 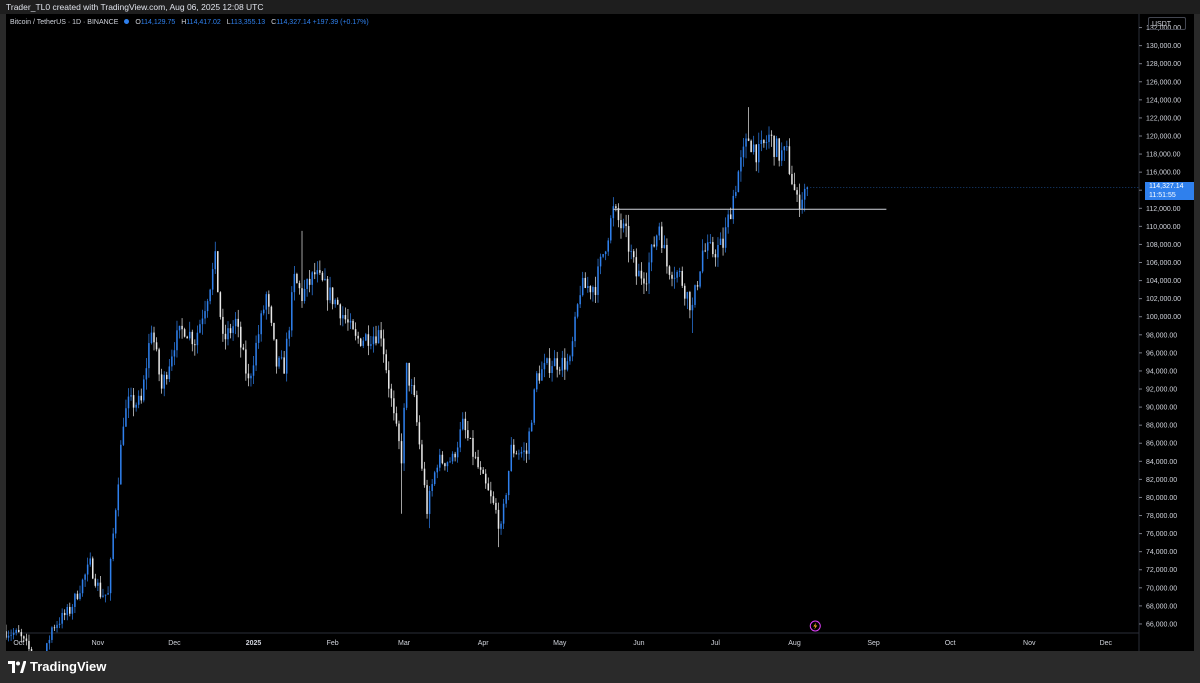 What do you see at coordinates (57, 667) in the screenshot?
I see `tradingview-brand: TradingView` at bounding box center [57, 667].